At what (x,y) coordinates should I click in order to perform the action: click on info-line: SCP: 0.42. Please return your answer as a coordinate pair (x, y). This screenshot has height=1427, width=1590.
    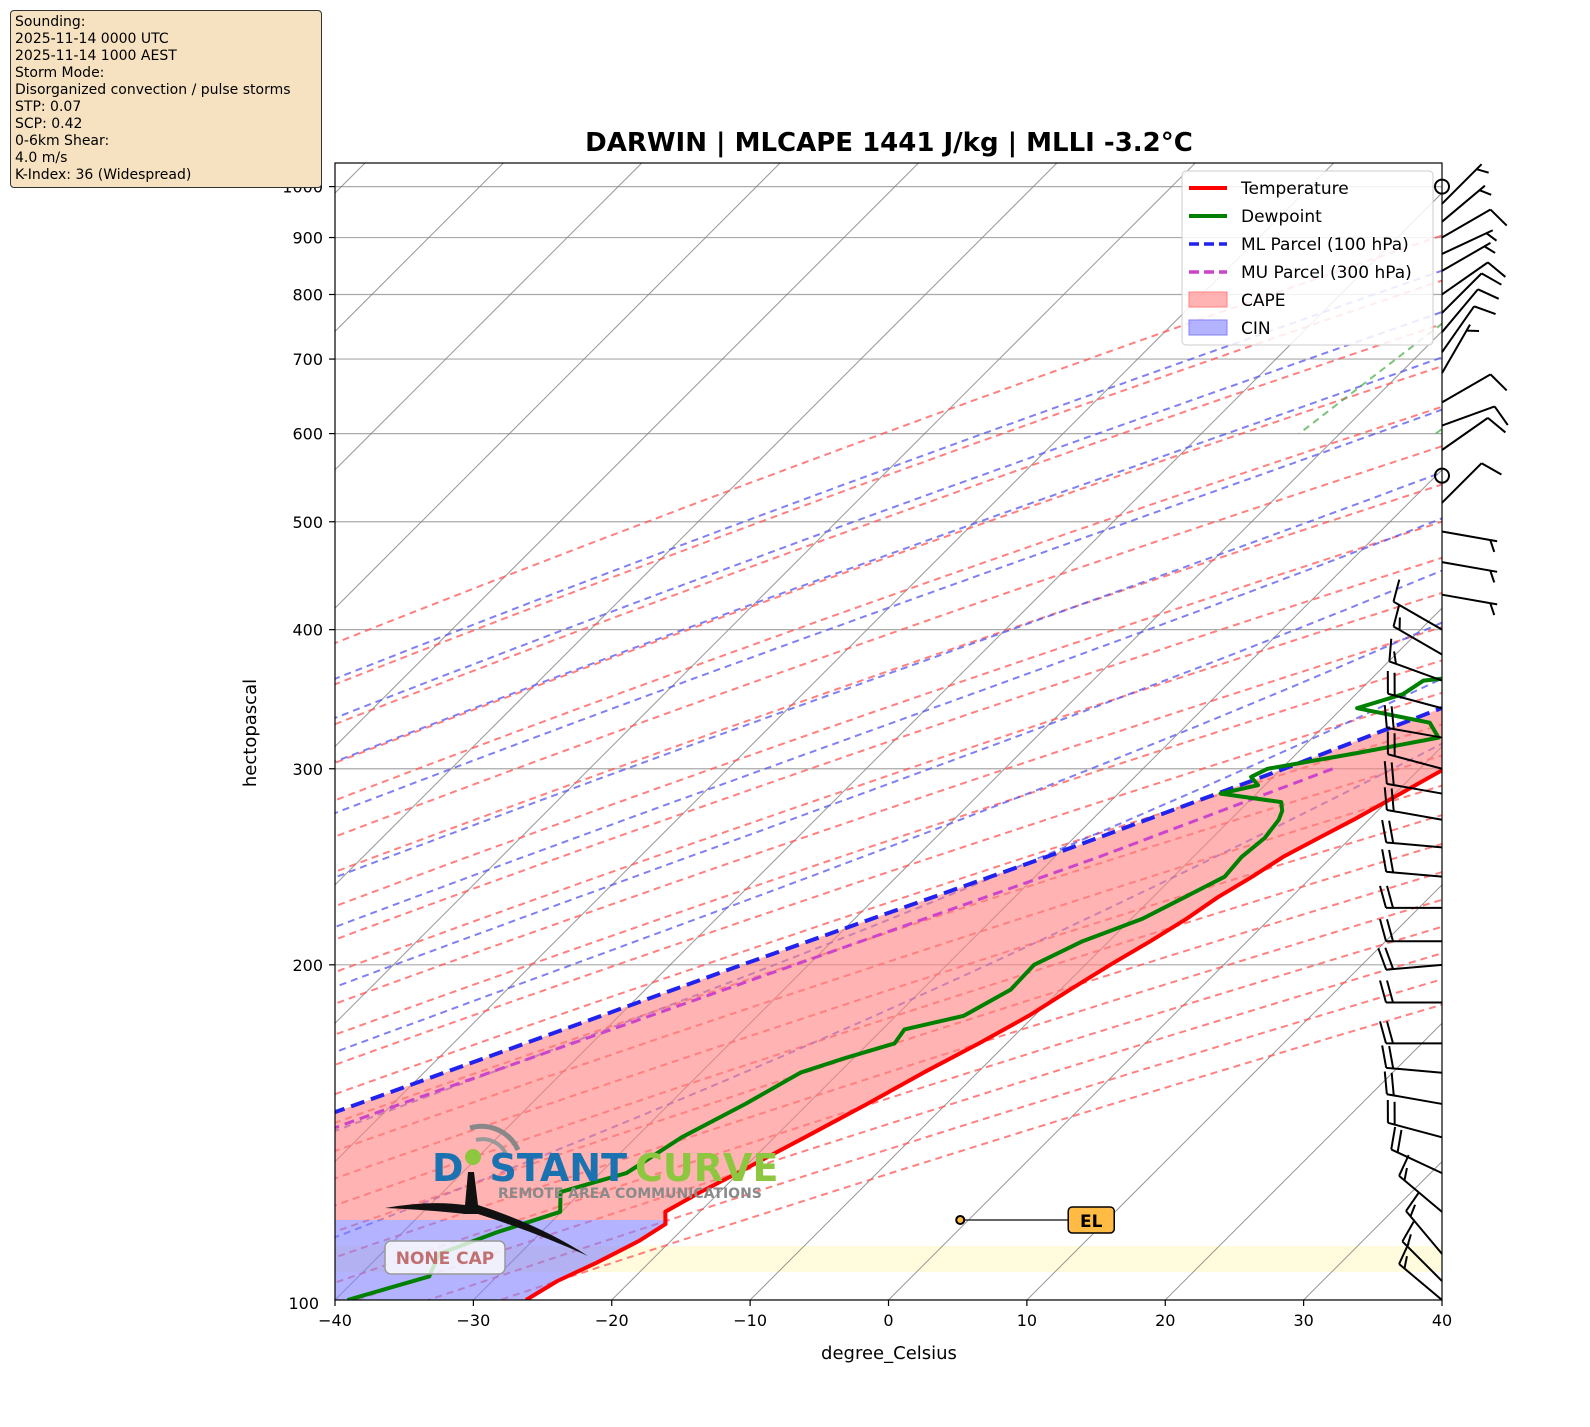
    Looking at the image, I should click on (49, 124).